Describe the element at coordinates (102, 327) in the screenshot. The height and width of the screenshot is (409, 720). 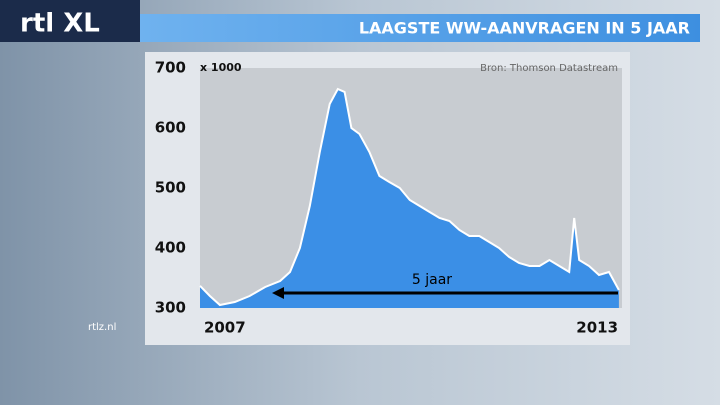
I see `website: rtlz.nl` at that location.